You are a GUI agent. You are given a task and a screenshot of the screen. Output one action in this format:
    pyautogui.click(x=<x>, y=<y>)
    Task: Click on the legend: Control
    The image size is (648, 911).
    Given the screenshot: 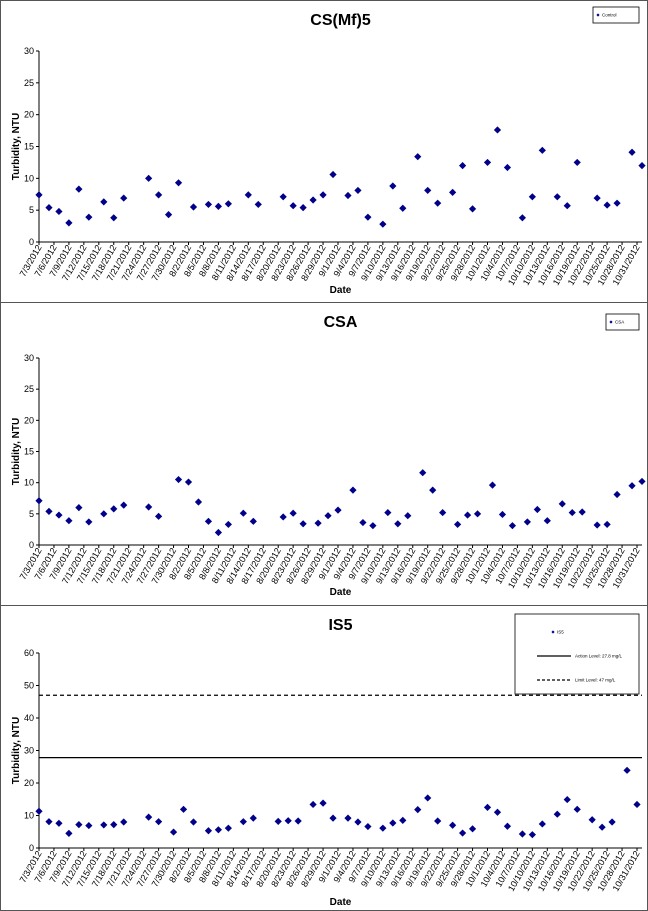 What is the action you would take?
    pyautogui.click(x=616, y=15)
    